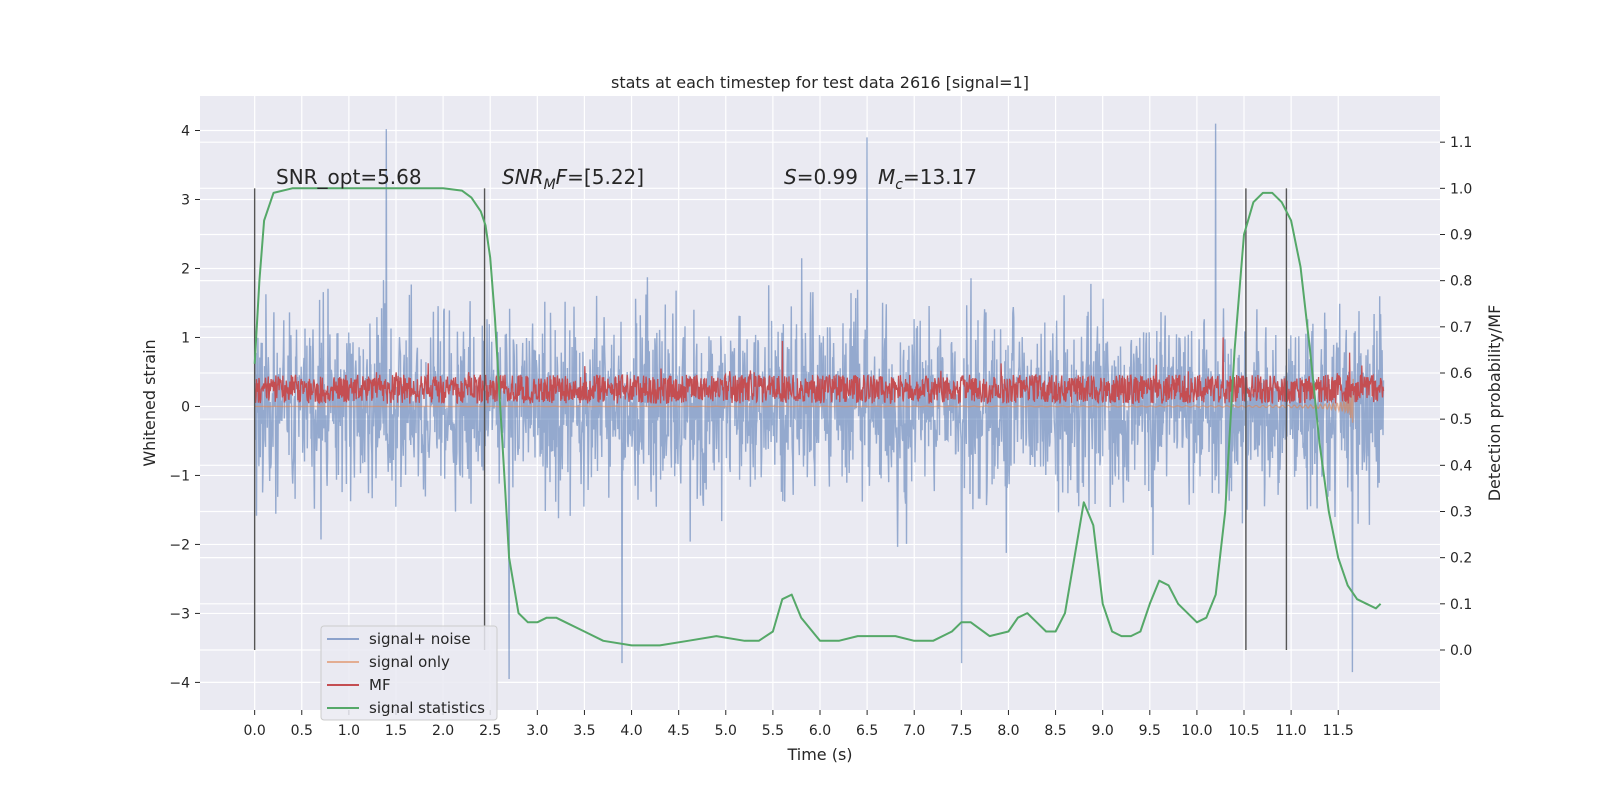 The height and width of the screenshot is (800, 1600). I want to click on legend-box, so click(409, 673).